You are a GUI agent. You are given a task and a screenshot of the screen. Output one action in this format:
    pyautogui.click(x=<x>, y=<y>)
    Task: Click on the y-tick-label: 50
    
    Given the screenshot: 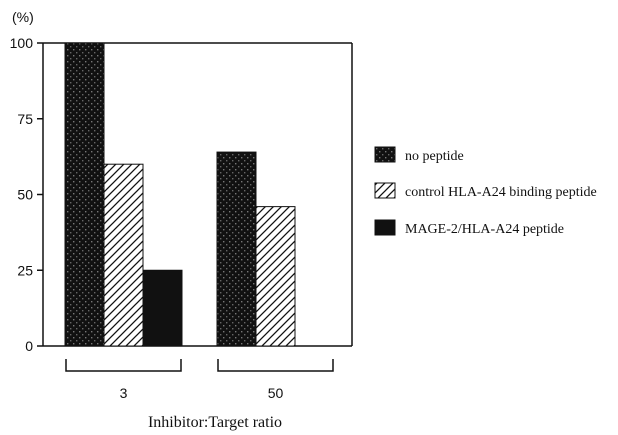 What is the action you would take?
    pyautogui.click(x=25, y=195)
    